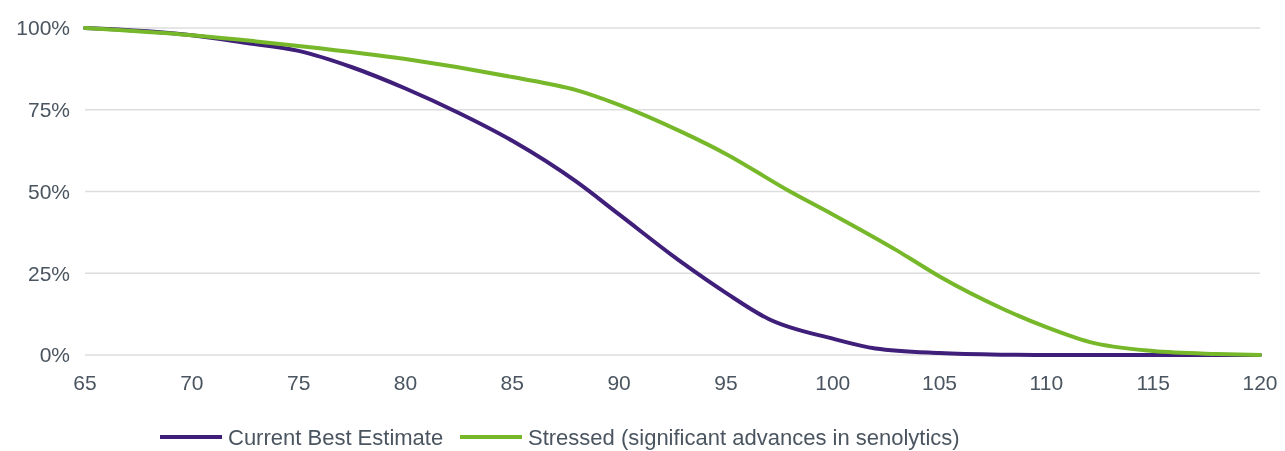 The height and width of the screenshot is (451, 1285). What do you see at coordinates (405, 382) in the screenshot?
I see `x-tick-label: 80` at bounding box center [405, 382].